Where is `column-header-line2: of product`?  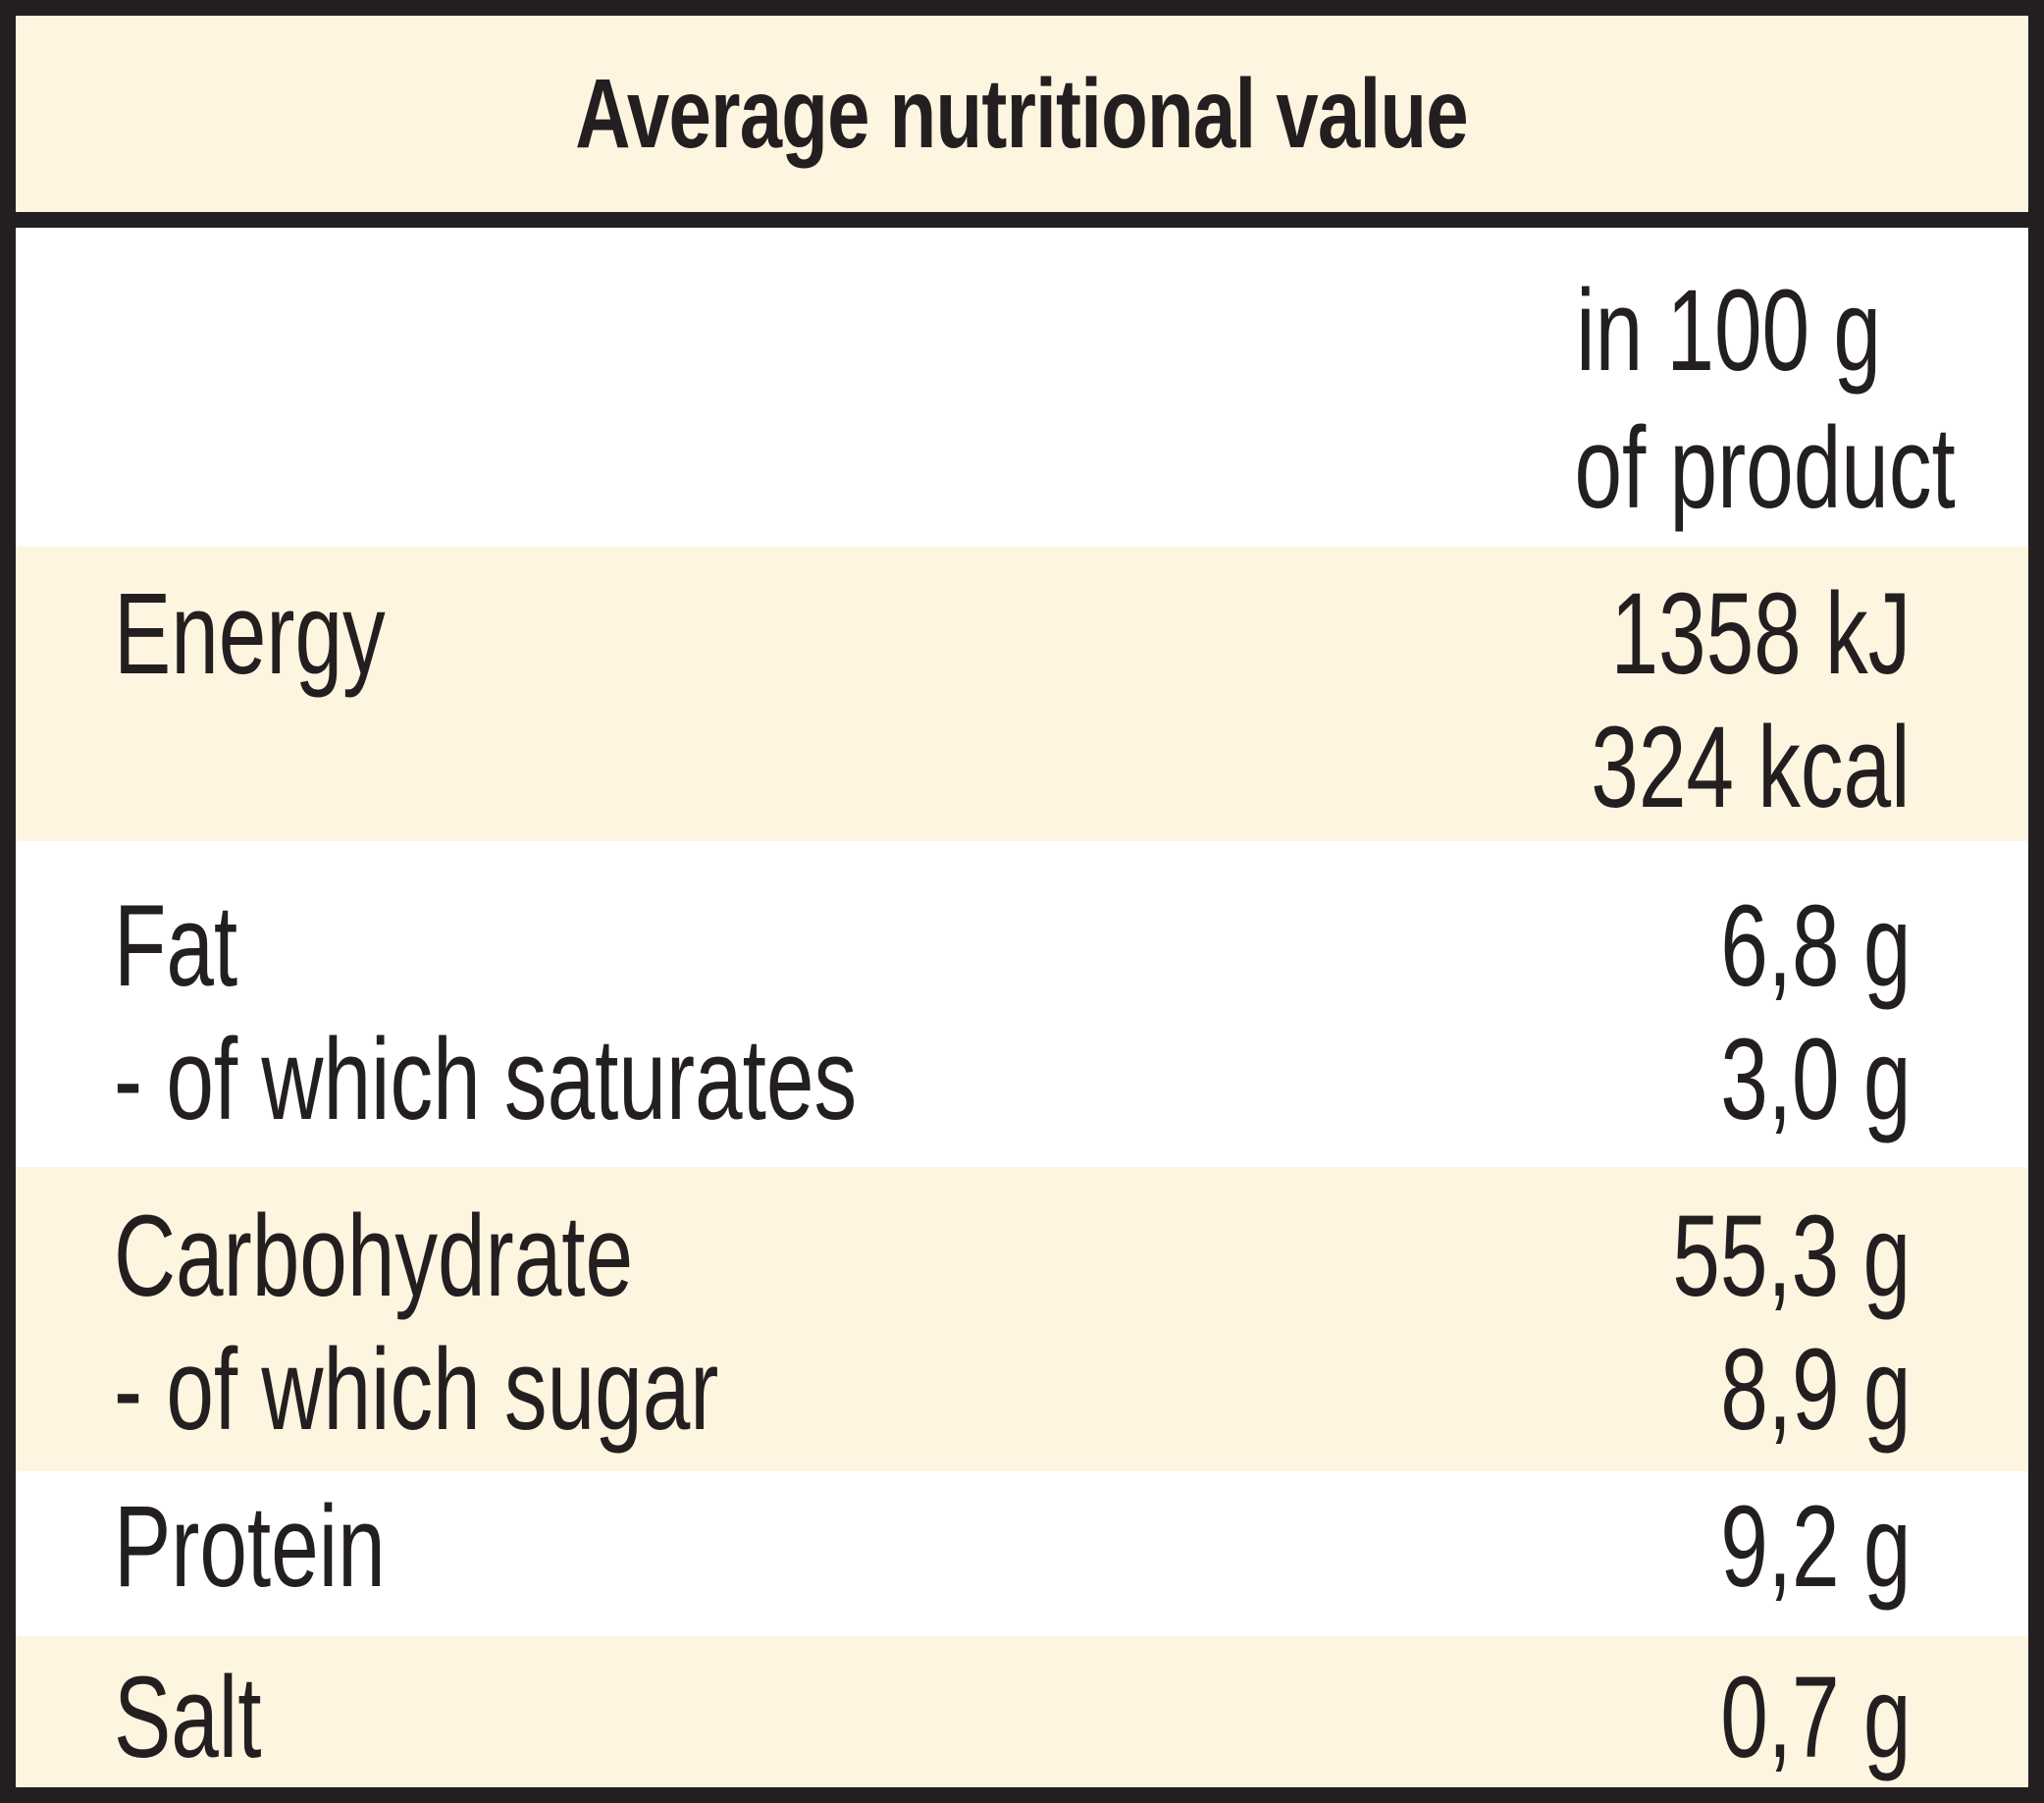
column-header-line2: of product is located at coordinates (1765, 468).